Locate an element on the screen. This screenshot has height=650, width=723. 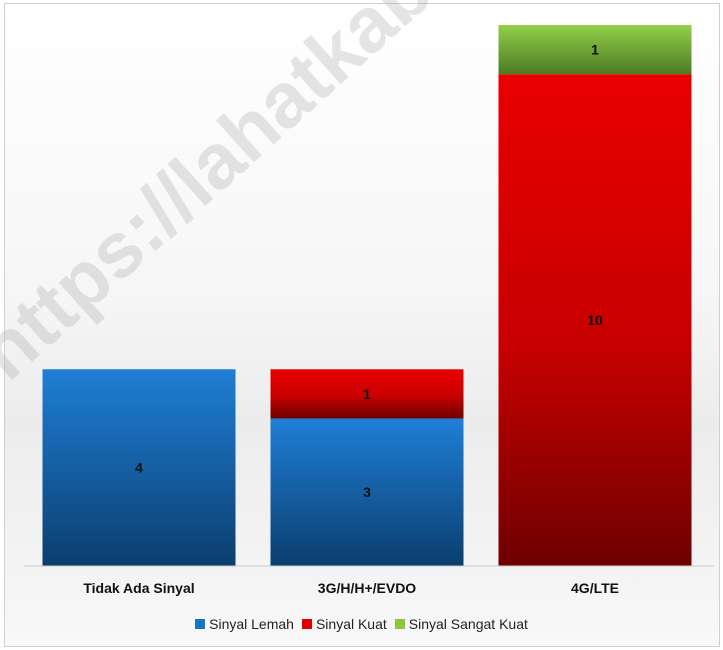
data-label-0-0: 4 is located at coordinates (139, 468).